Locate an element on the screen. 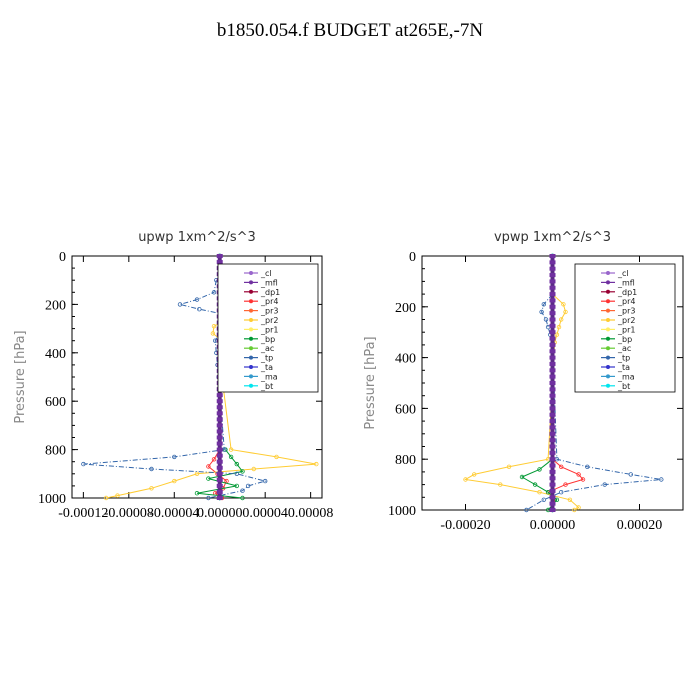 The image size is (700, 700). x-tick-label: -0.00012 is located at coordinates (83, 513).